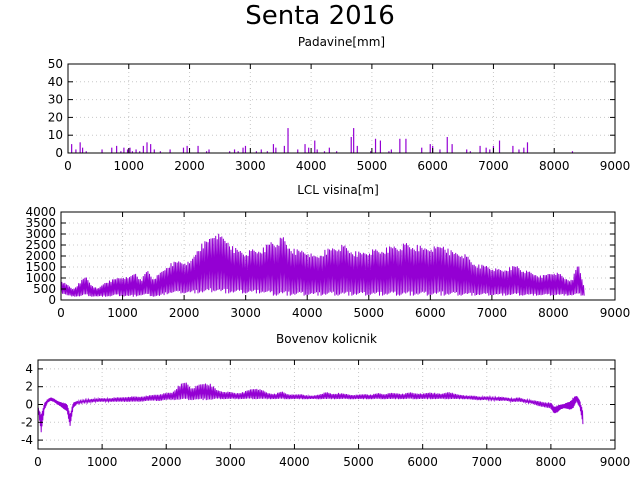 Image resolution: width=640 pixels, height=480 pixels. What do you see at coordinates (55, 82) in the screenshot?
I see `y-tick-label: 40` at bounding box center [55, 82].